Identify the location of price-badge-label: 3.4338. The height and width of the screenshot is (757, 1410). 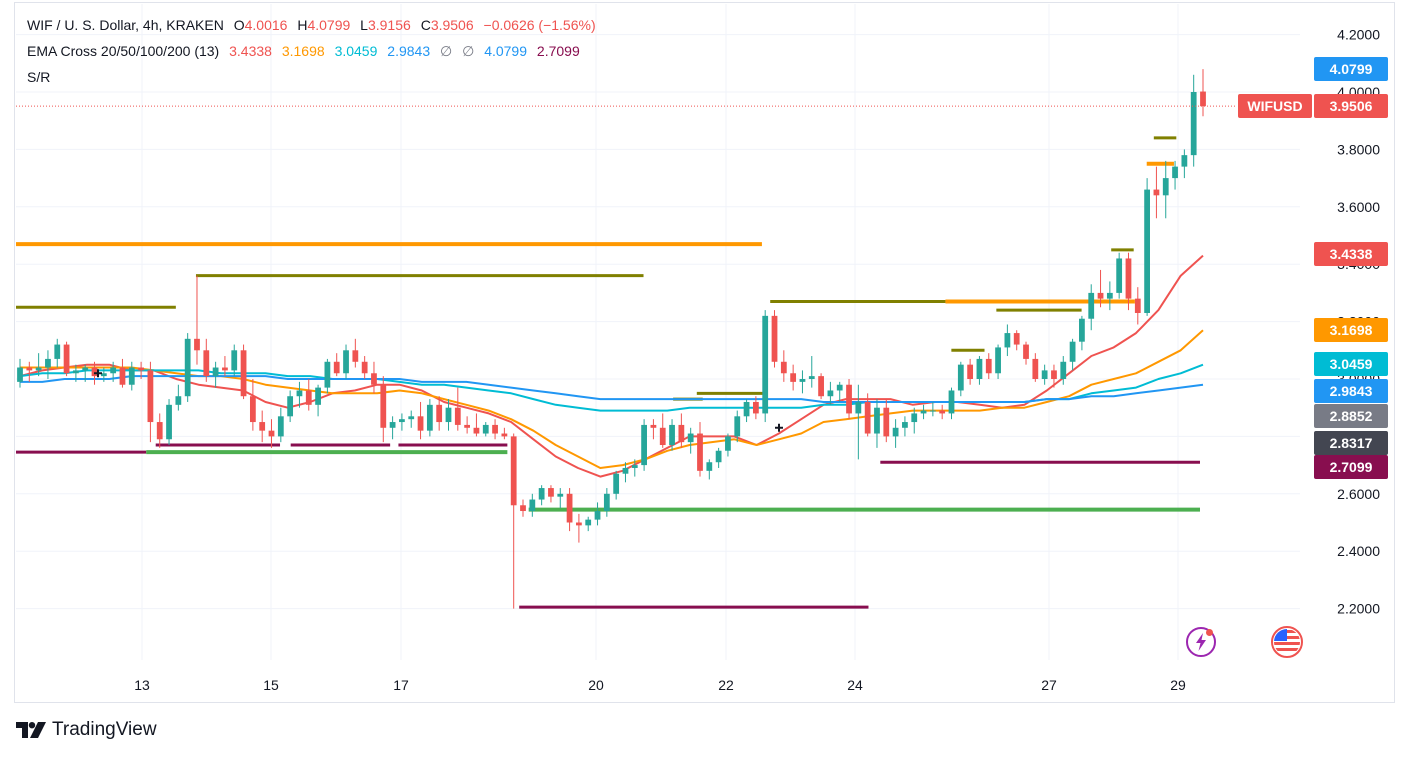
(1351, 254).